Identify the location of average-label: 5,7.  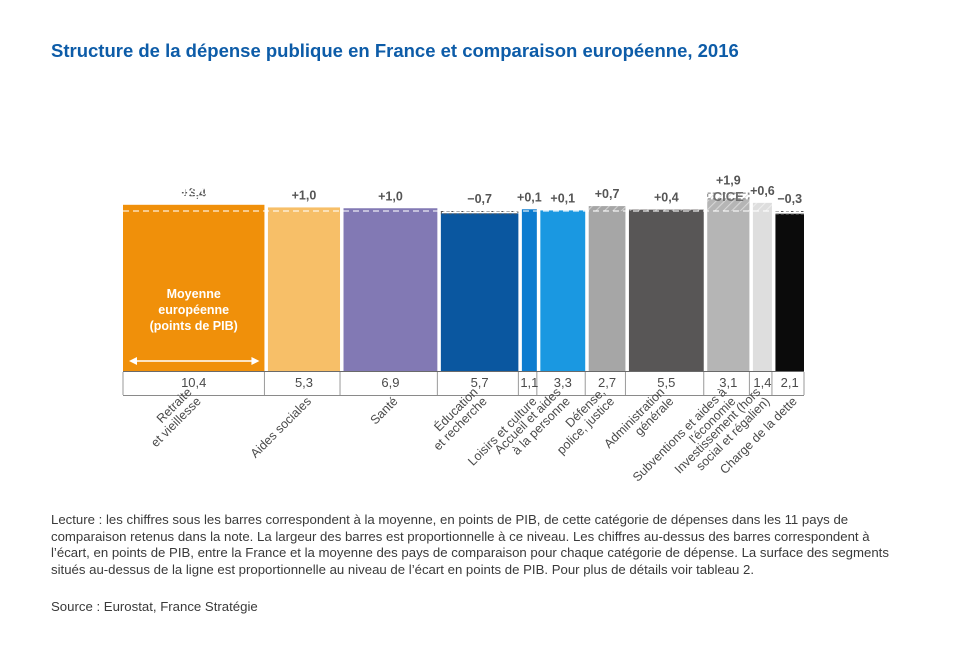
(480, 382).